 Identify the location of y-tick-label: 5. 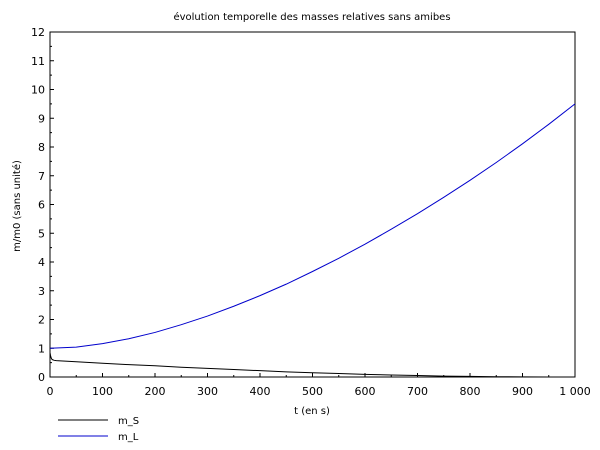
(41, 233).